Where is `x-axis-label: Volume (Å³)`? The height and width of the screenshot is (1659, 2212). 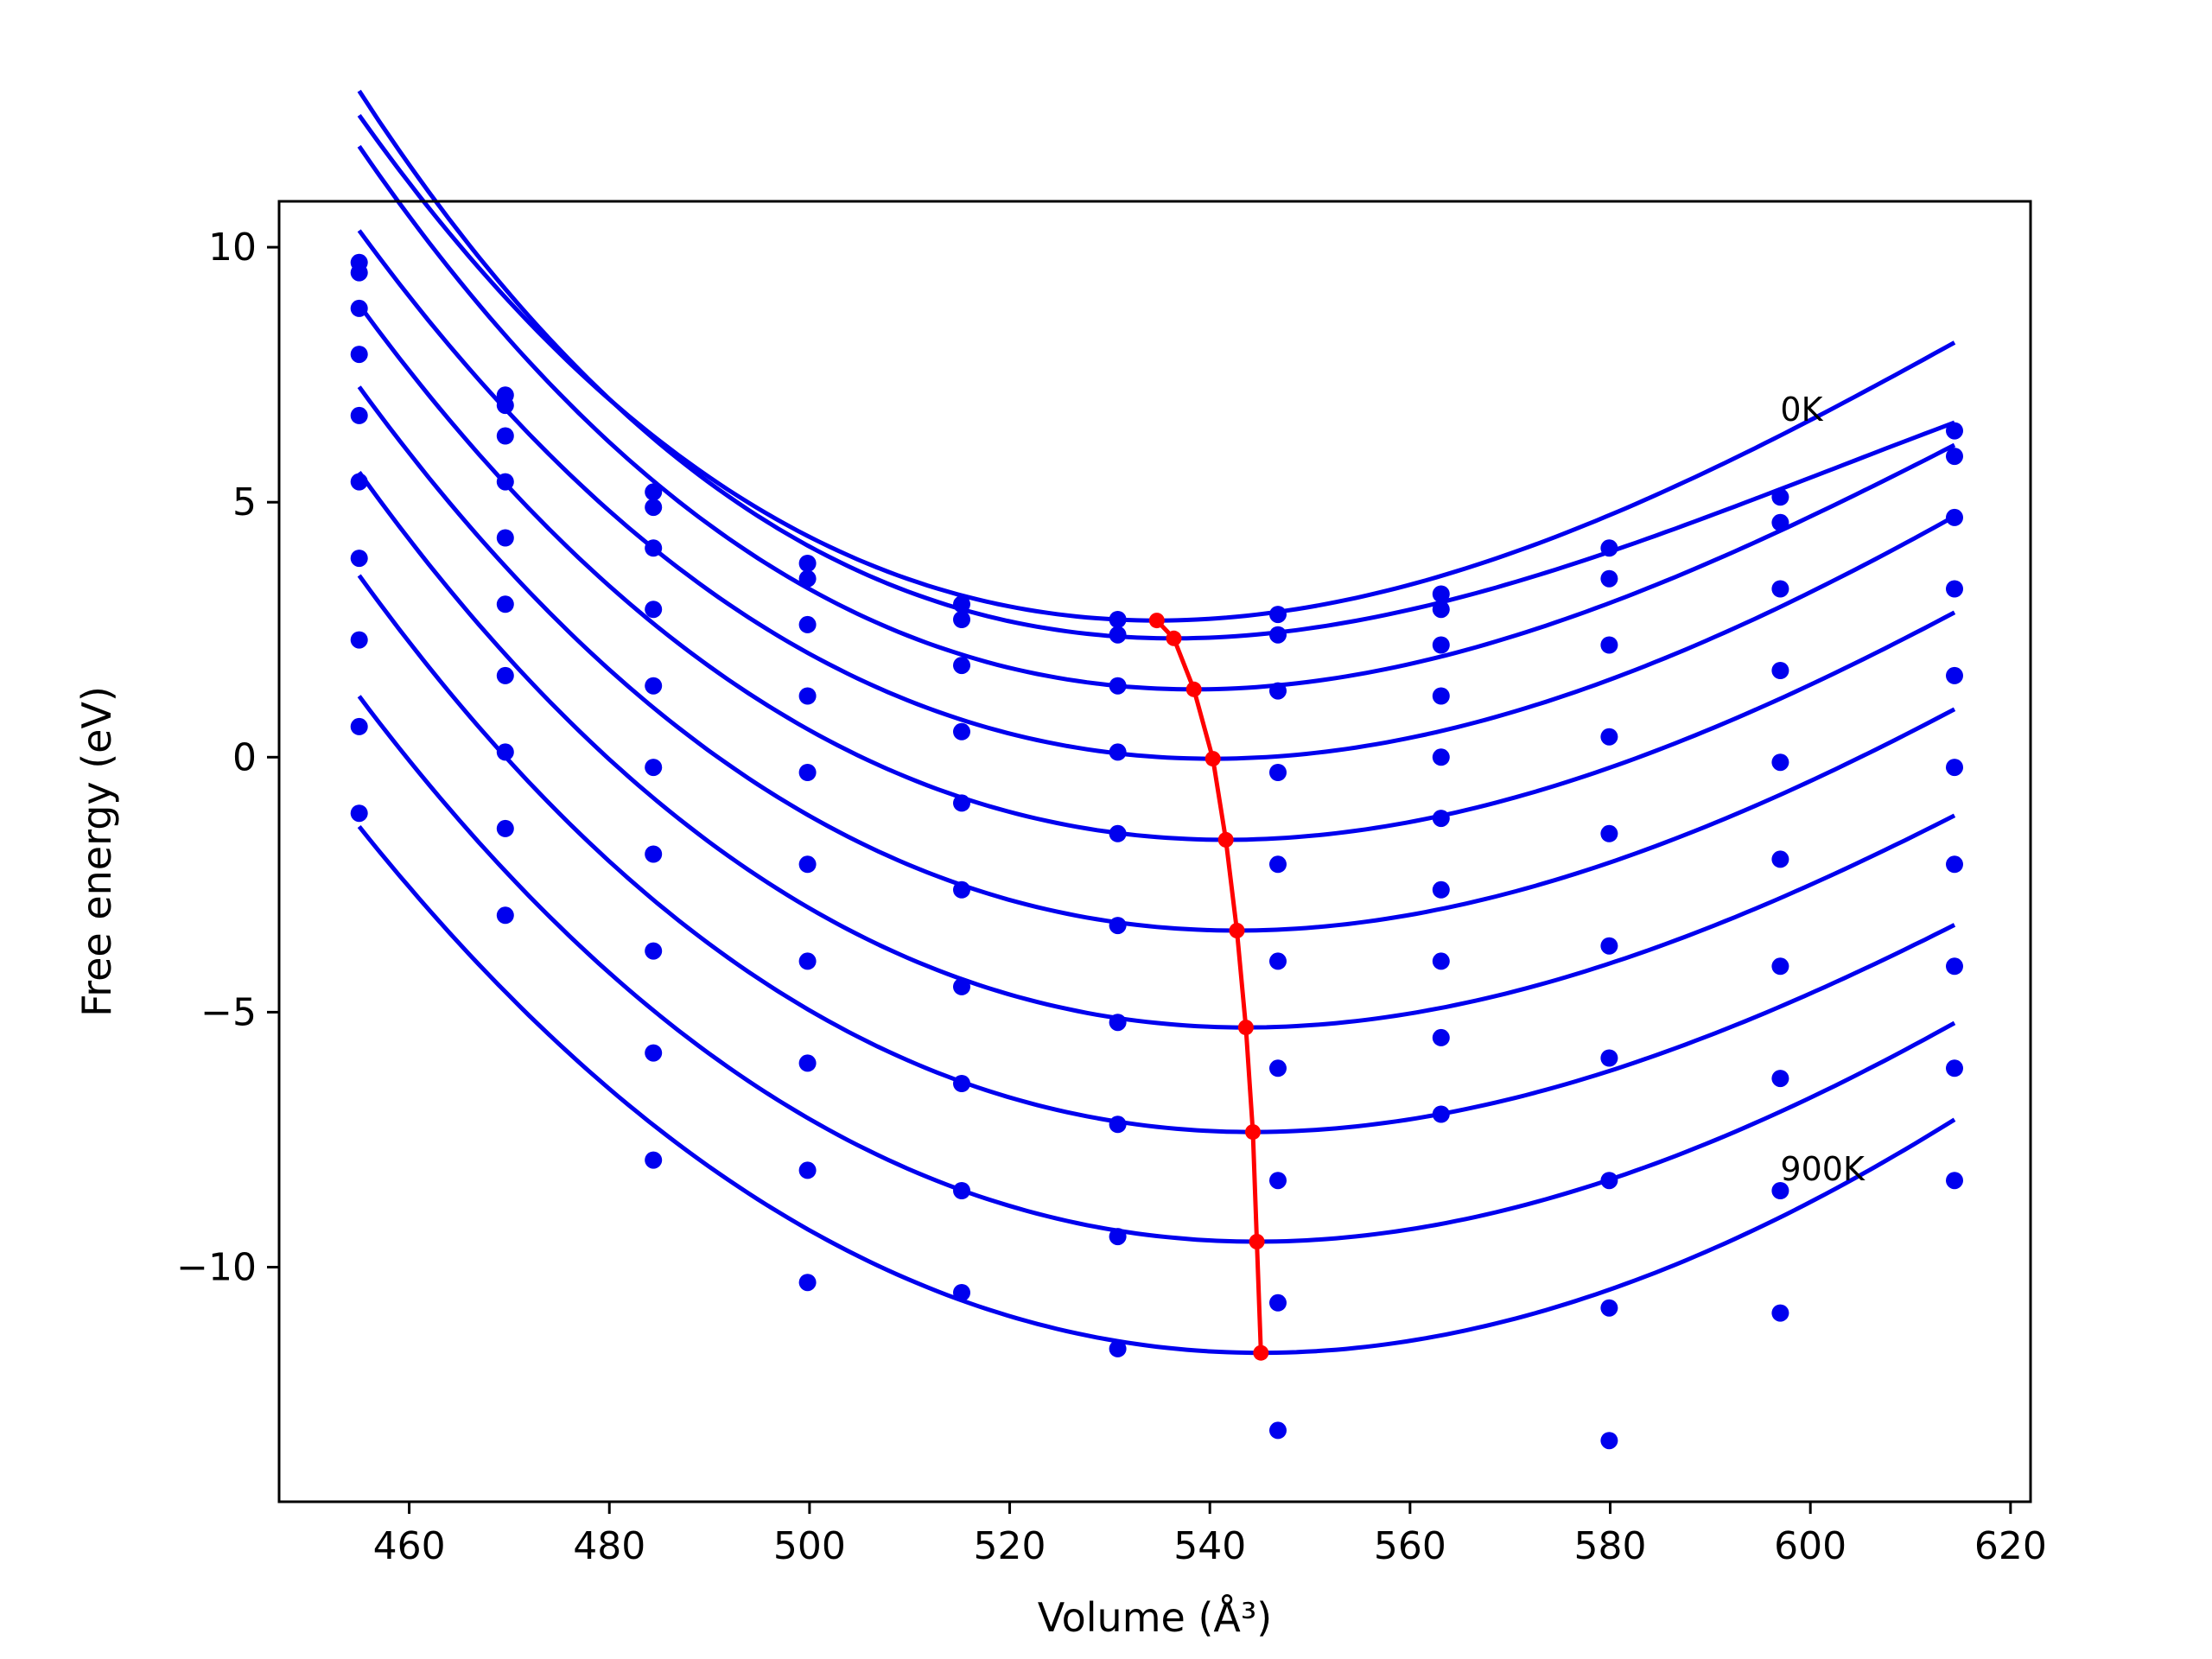 x-axis-label: Volume (Å³) is located at coordinates (1155, 1617).